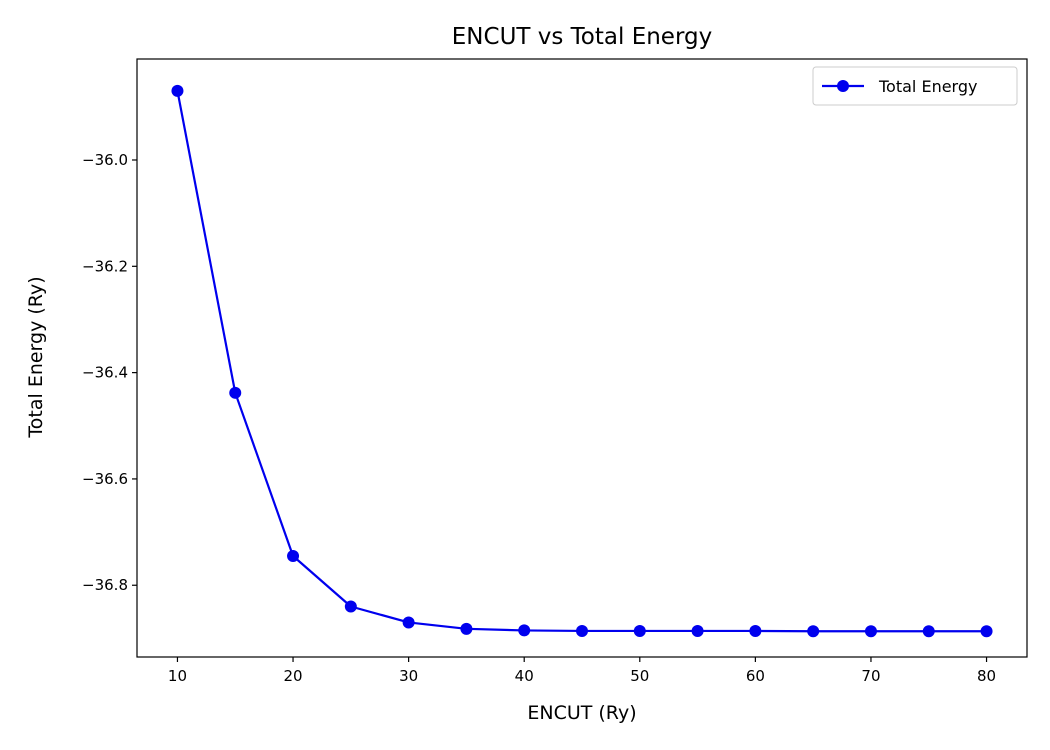  Describe the element at coordinates (105, 585) in the screenshot. I see `y-tick-label: −36.8` at that location.